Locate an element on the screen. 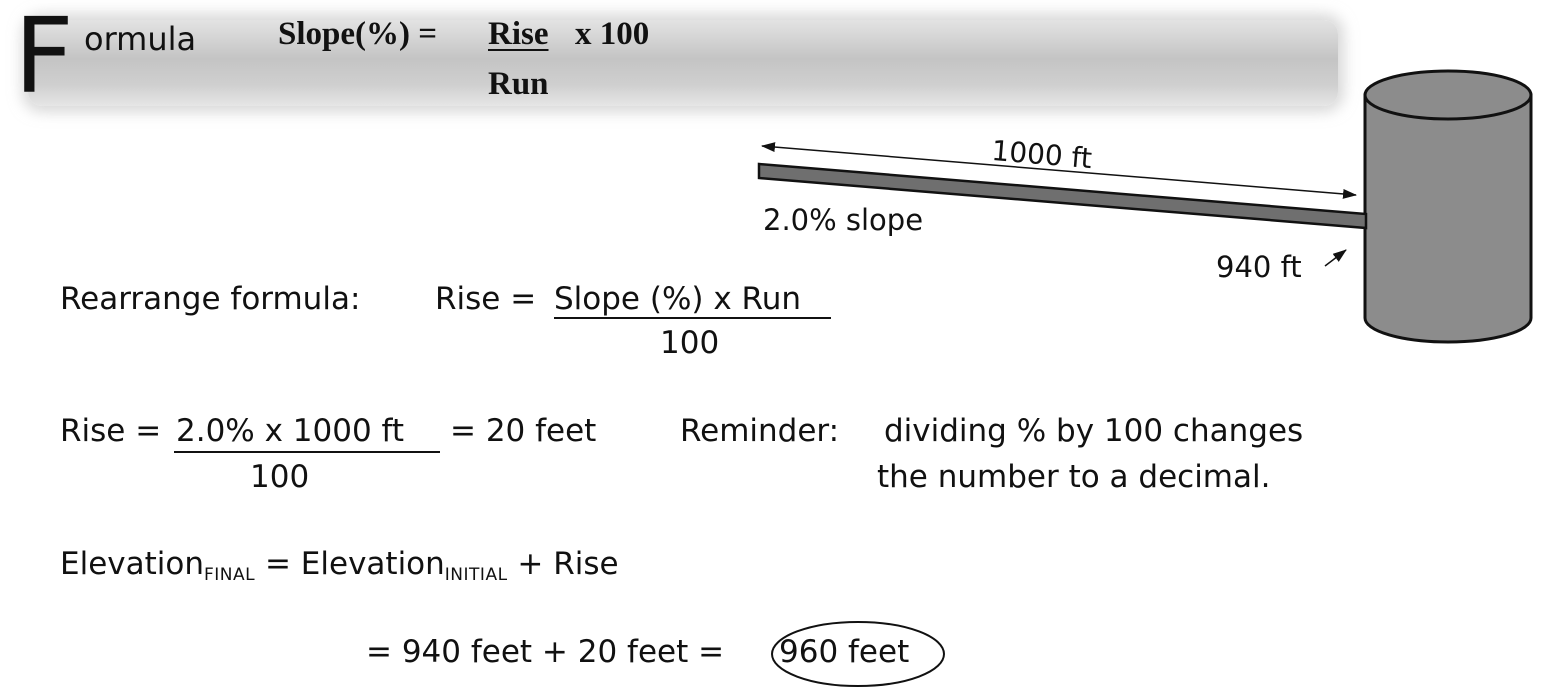 The height and width of the screenshot is (696, 1547). elevation-substitution: = 940 feet + 20 feet = is located at coordinates (545, 652).